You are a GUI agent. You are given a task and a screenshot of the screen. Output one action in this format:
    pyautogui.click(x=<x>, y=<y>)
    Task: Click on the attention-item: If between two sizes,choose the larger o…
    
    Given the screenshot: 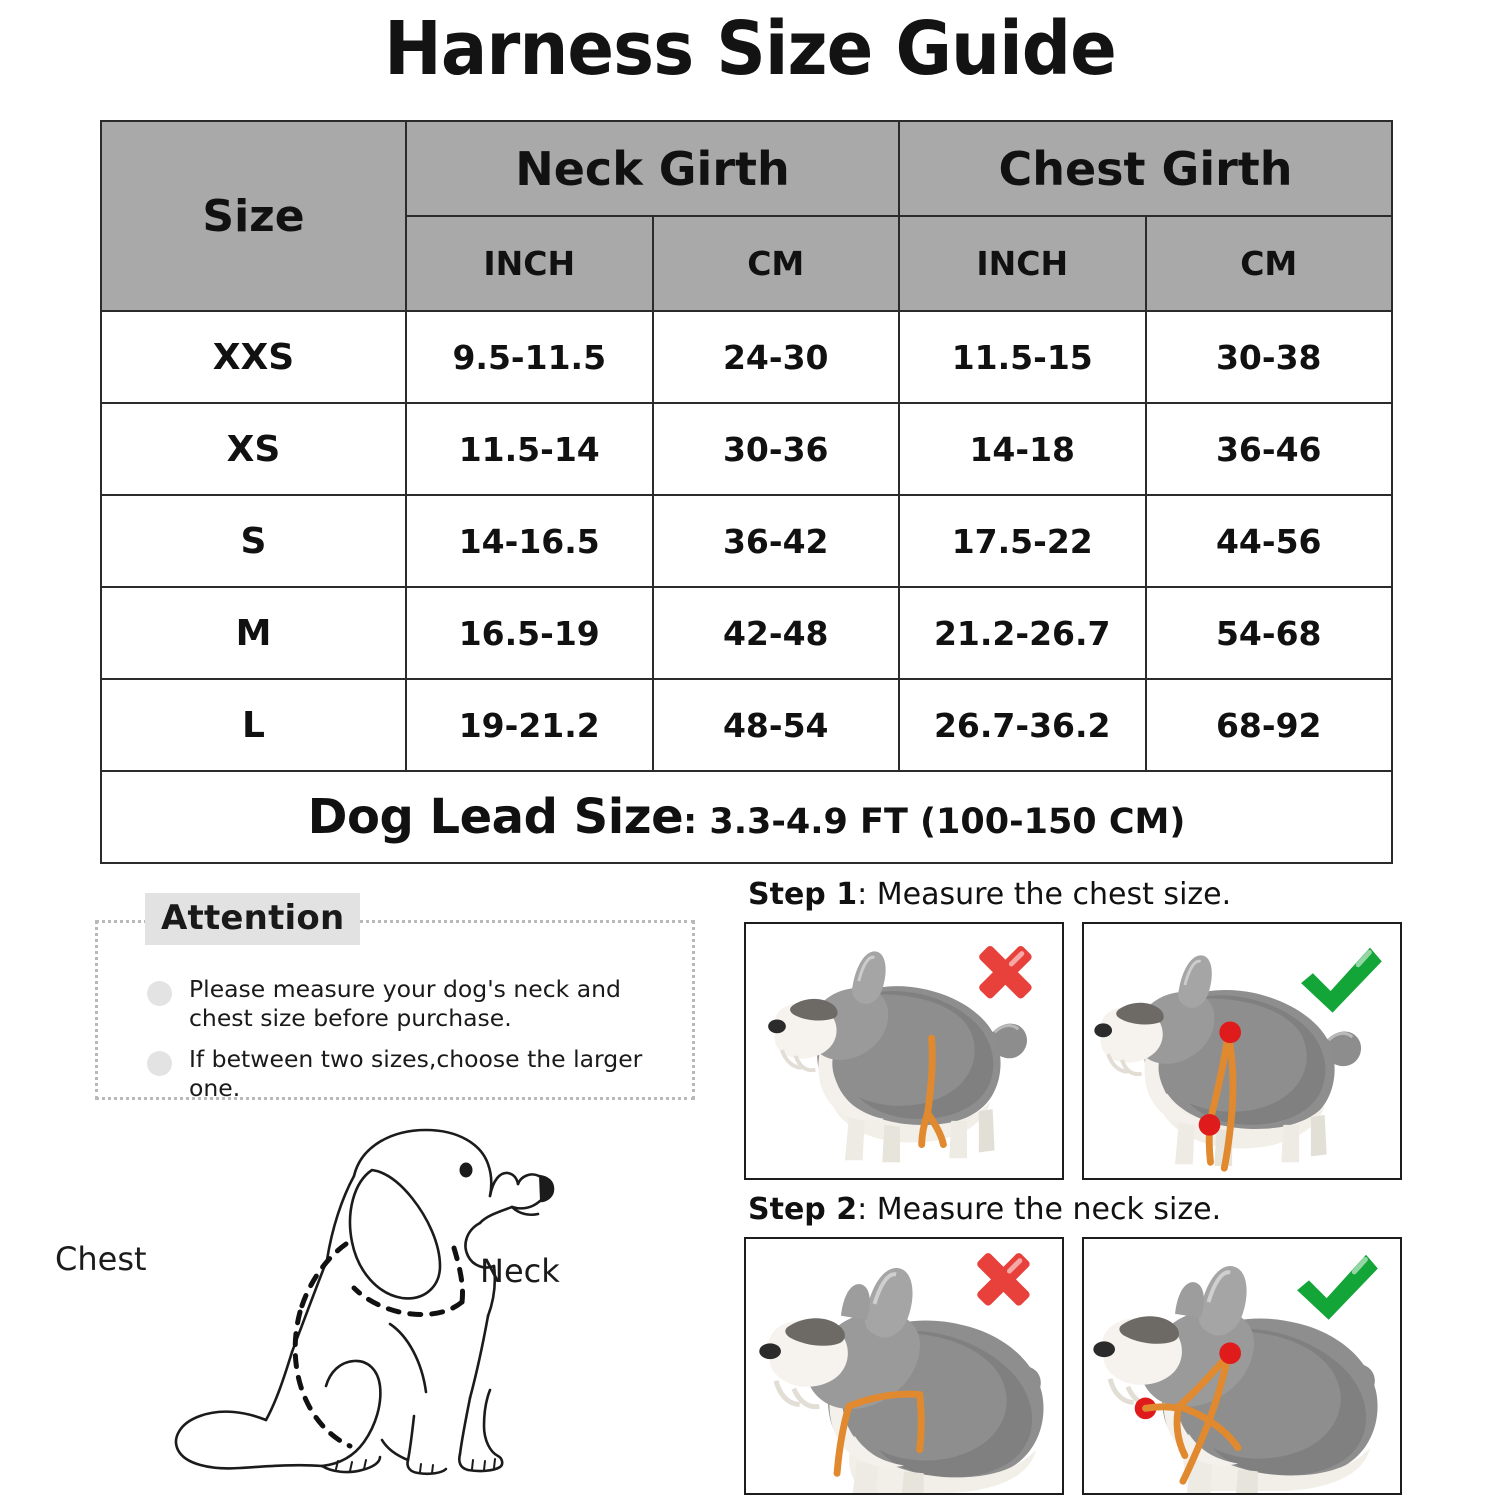 What is the action you would take?
    pyautogui.click(x=403, y=1073)
    